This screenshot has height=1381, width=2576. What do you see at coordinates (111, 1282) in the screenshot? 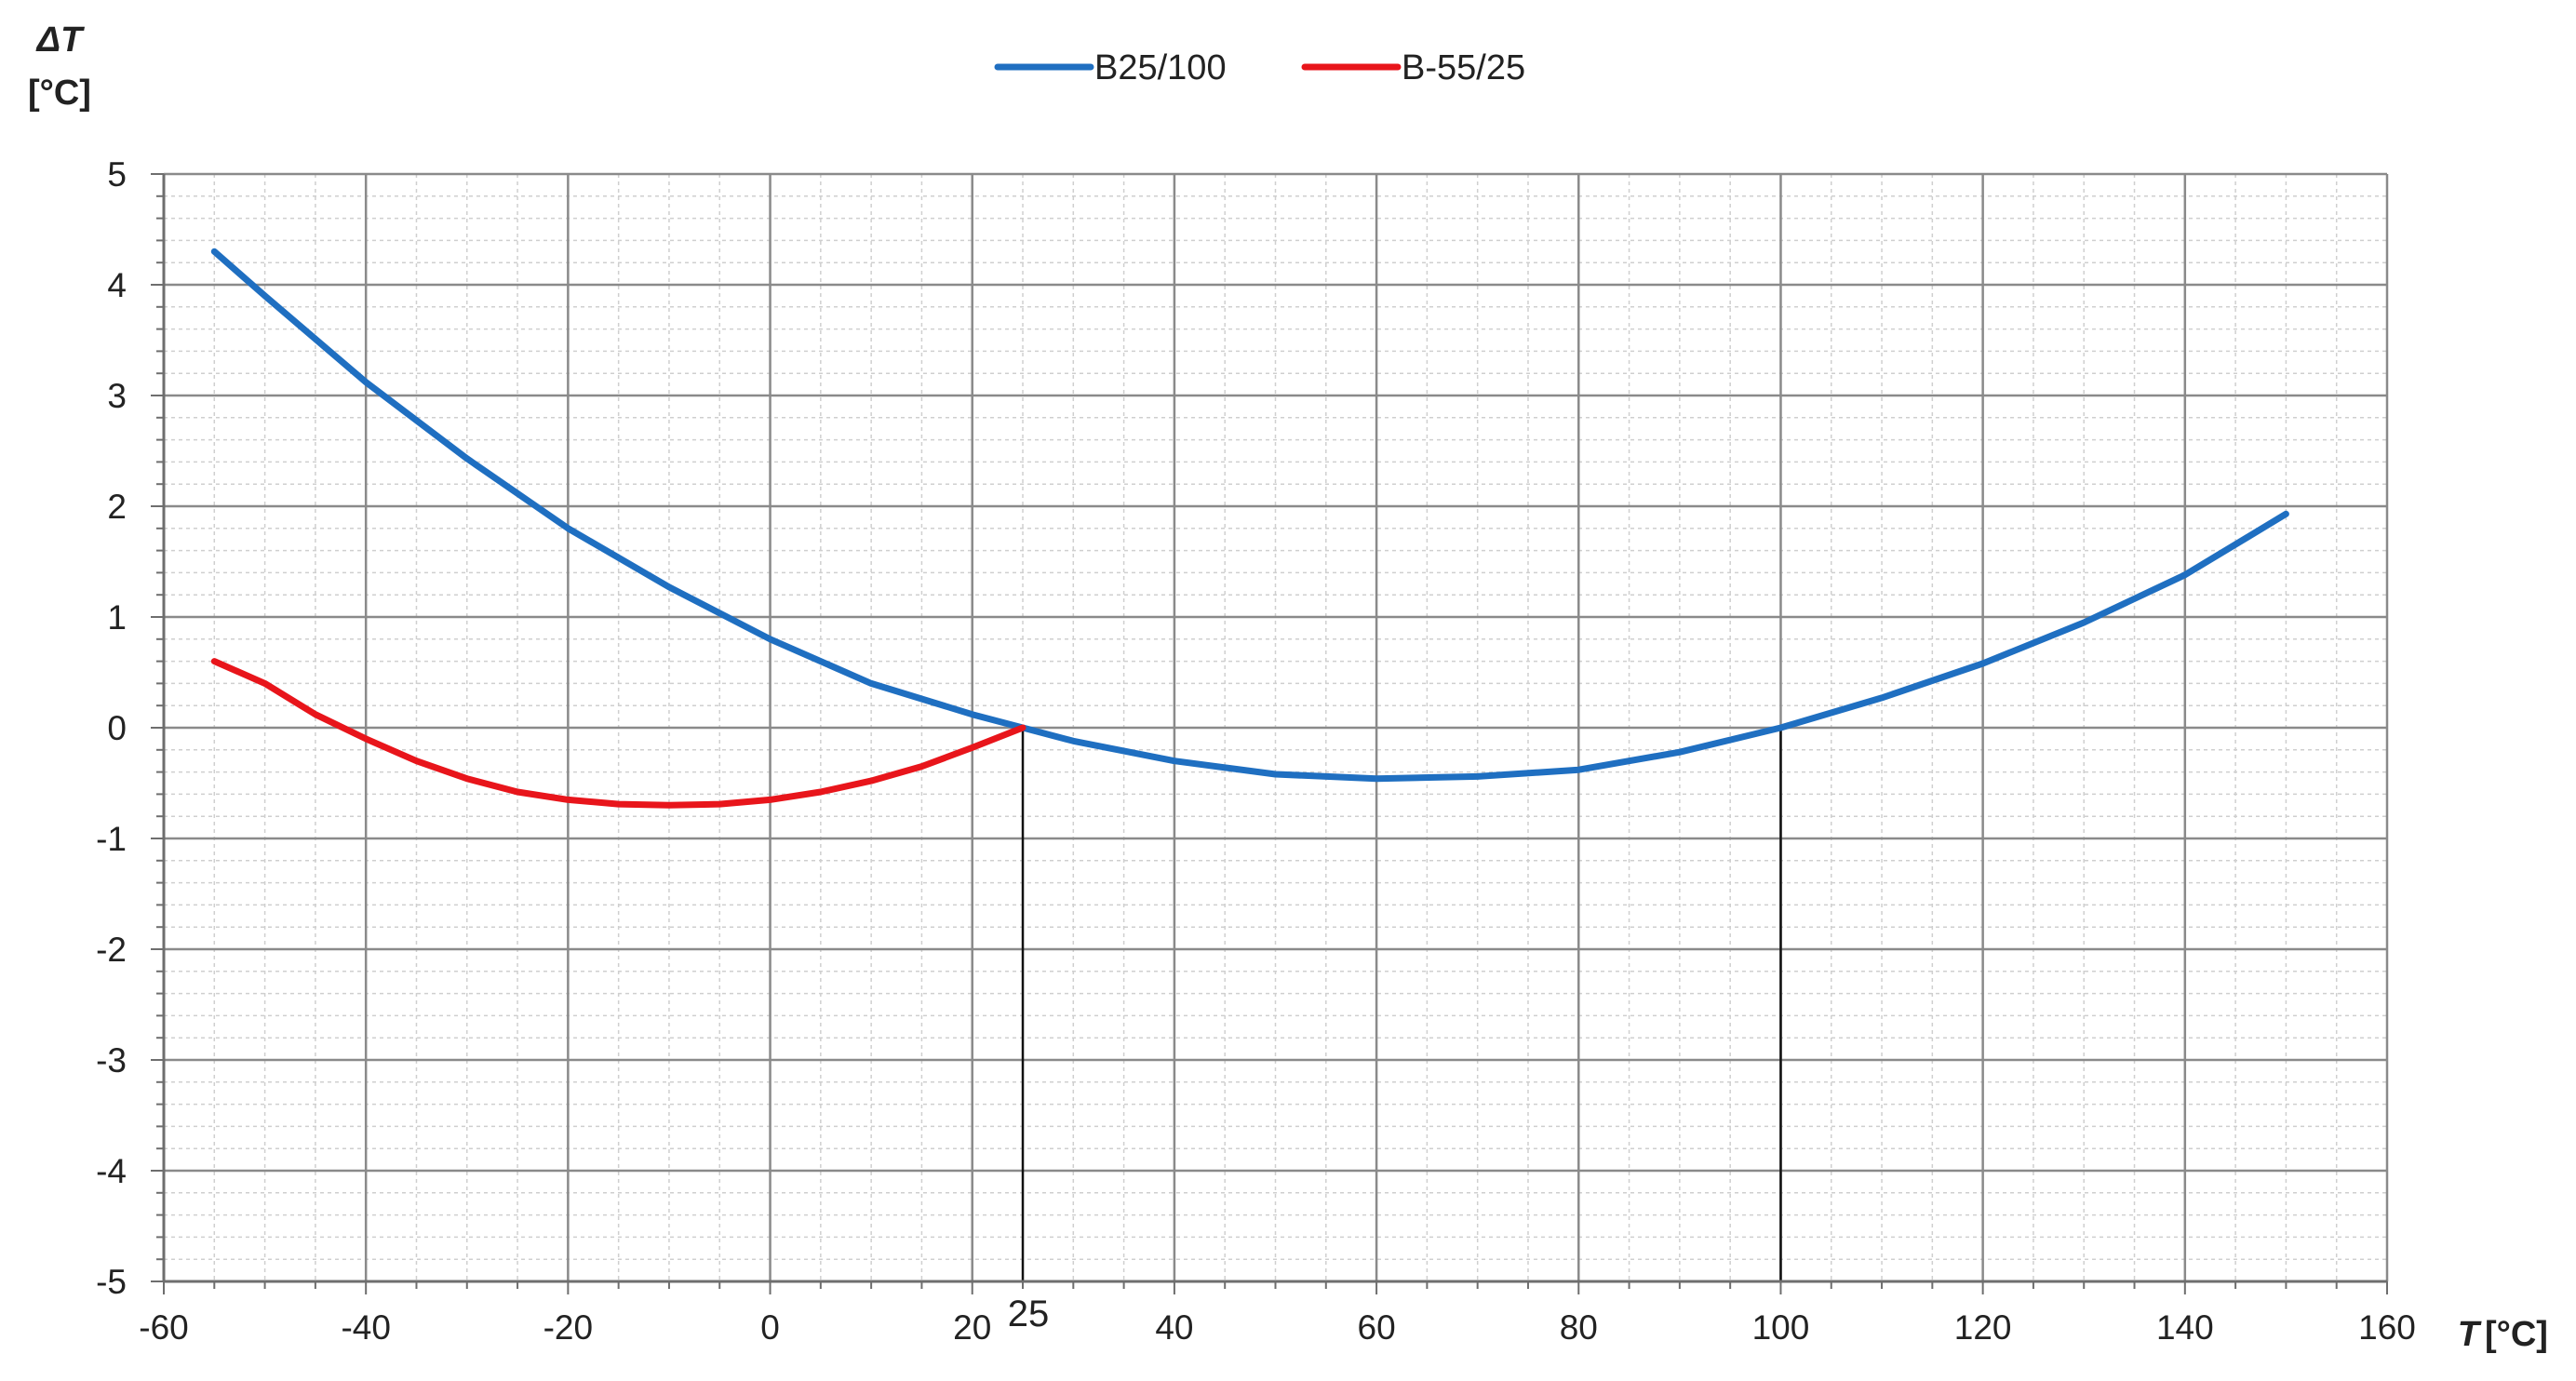
I see `y-tick-label: -5` at bounding box center [111, 1282].